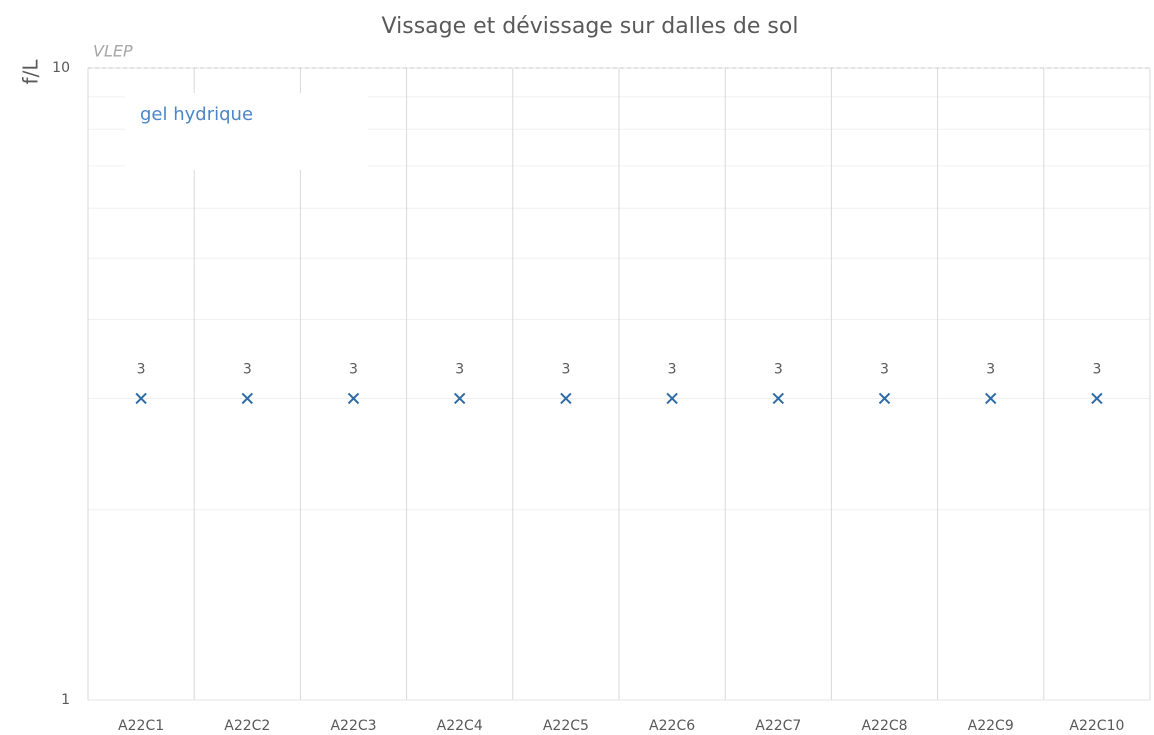  What do you see at coordinates (884, 726) in the screenshot?
I see `x-tick-label: A22C8` at bounding box center [884, 726].